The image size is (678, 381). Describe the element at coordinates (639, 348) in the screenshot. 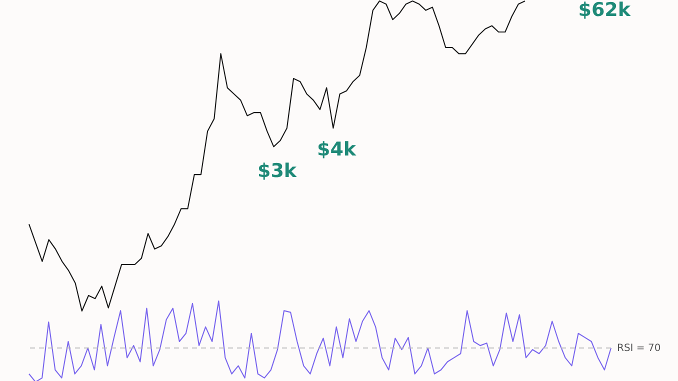

I see `text: RSI = 70` at that location.